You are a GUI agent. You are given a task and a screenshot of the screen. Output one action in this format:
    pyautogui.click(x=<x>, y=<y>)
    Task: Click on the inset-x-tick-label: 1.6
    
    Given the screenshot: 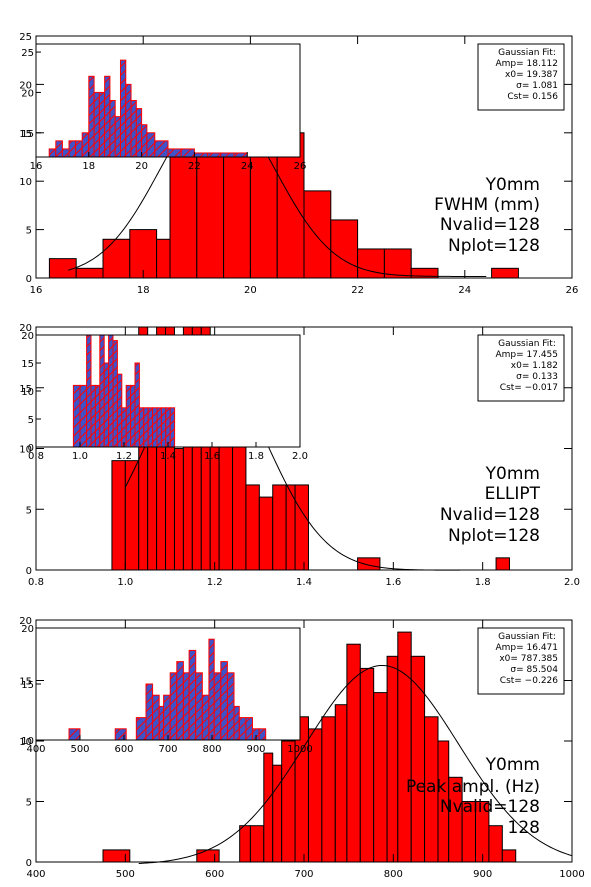 What is the action you would take?
    pyautogui.click(x=212, y=456)
    